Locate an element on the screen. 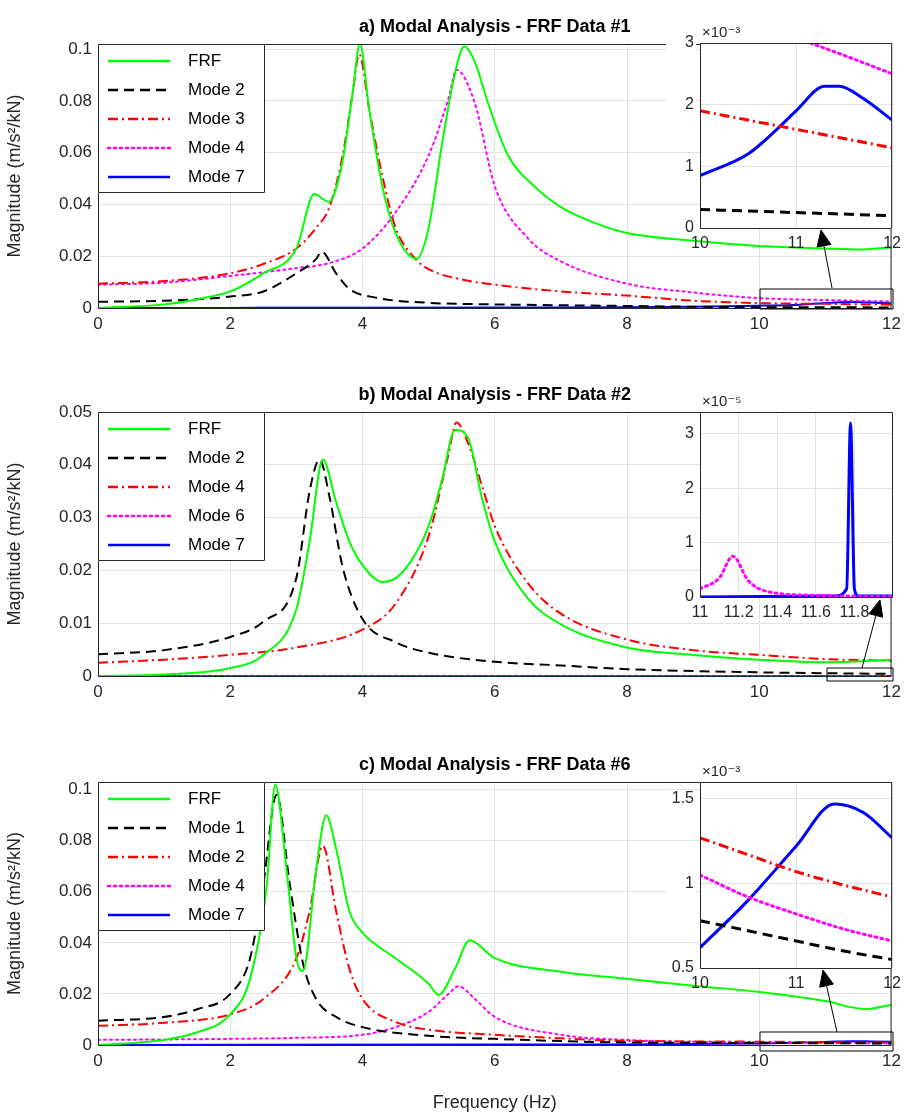 The width and height of the screenshot is (907, 1118). x-tick-label: 11.2 is located at coordinates (738, 612).